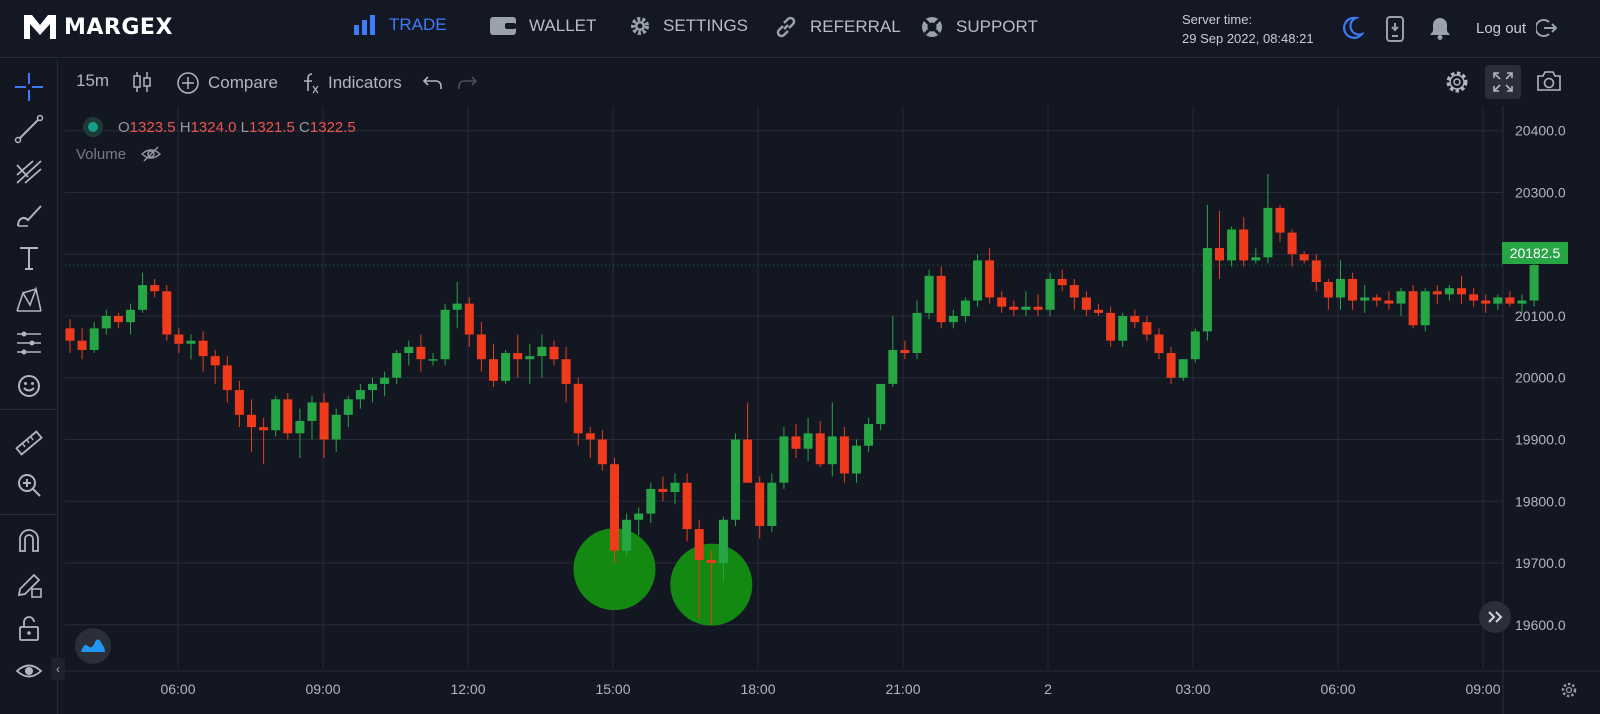 The height and width of the screenshot is (714, 1600). What do you see at coordinates (1501, 28) in the screenshot?
I see `logout-label: Log out` at bounding box center [1501, 28].